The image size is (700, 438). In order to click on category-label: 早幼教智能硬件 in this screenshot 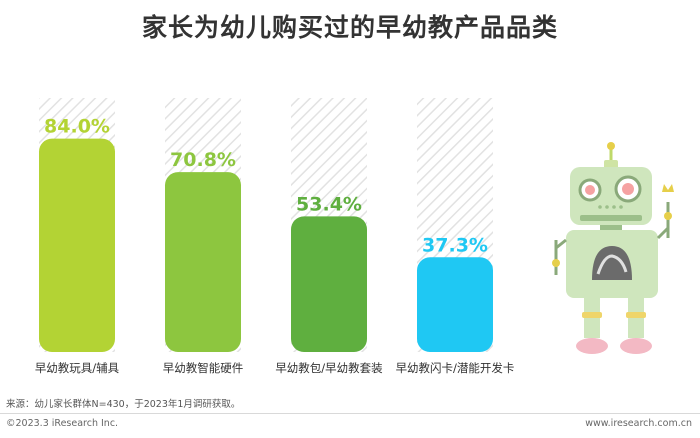, I will do `click(203, 368)`.